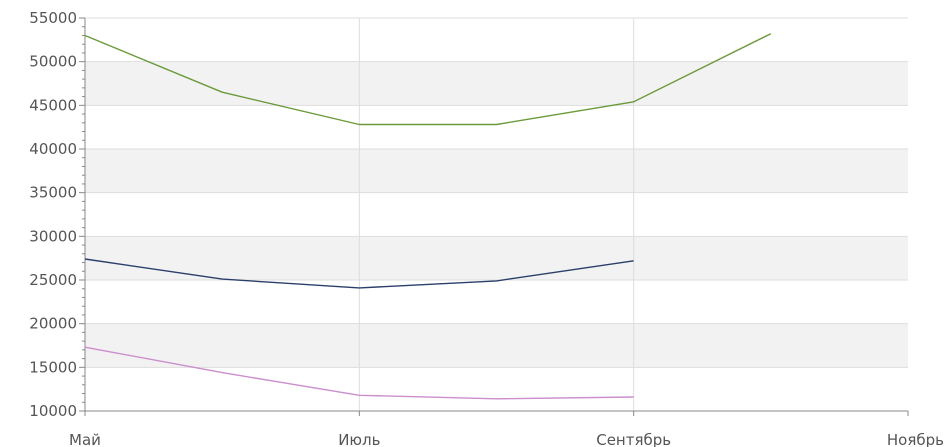 The width and height of the screenshot is (944, 447). What do you see at coordinates (53, 236) in the screenshot?
I see `y-tick-label: 30000` at bounding box center [53, 236].